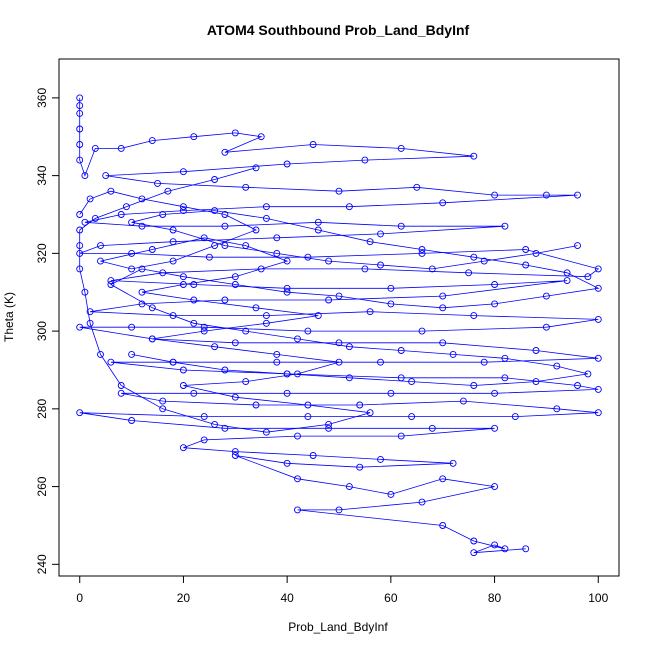 Image resolution: width=650 pixels, height=650 pixels. I want to click on x-tick-label: 40, so click(287, 598).